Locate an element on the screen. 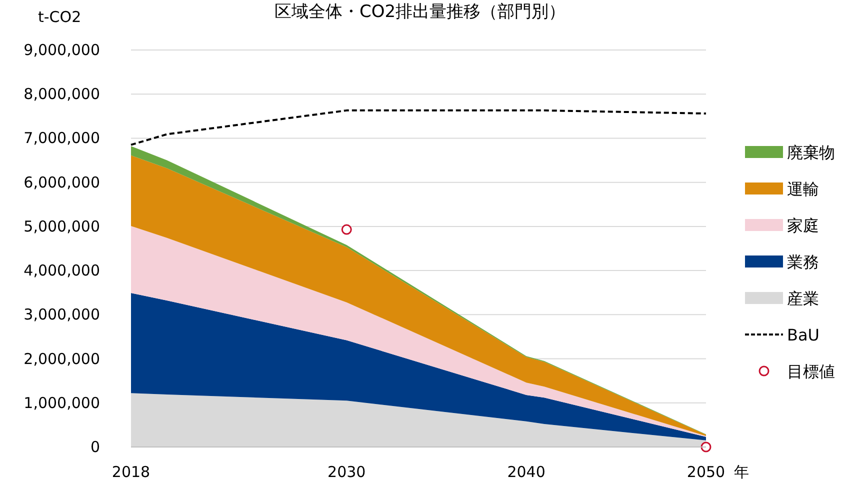 This screenshot has height=482, width=844. legend-label: 廃棄物 is located at coordinates (811, 152).